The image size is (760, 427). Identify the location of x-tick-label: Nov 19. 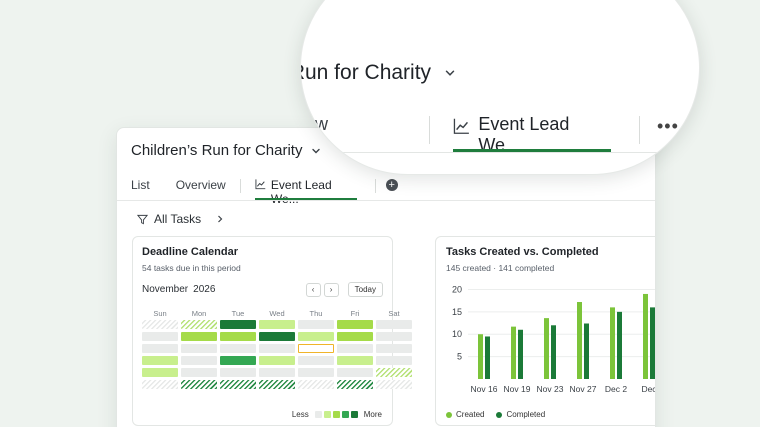
(517, 389).